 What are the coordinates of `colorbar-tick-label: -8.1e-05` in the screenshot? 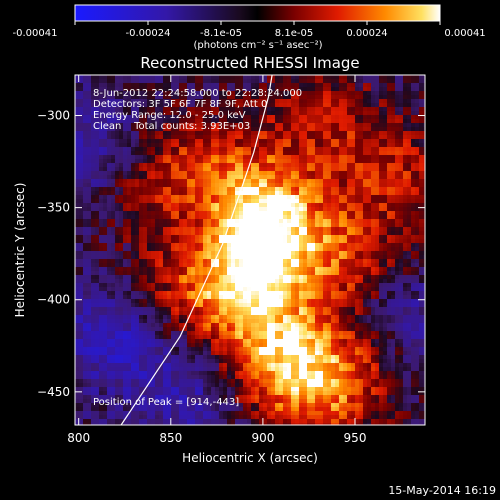 It's located at (221, 33).